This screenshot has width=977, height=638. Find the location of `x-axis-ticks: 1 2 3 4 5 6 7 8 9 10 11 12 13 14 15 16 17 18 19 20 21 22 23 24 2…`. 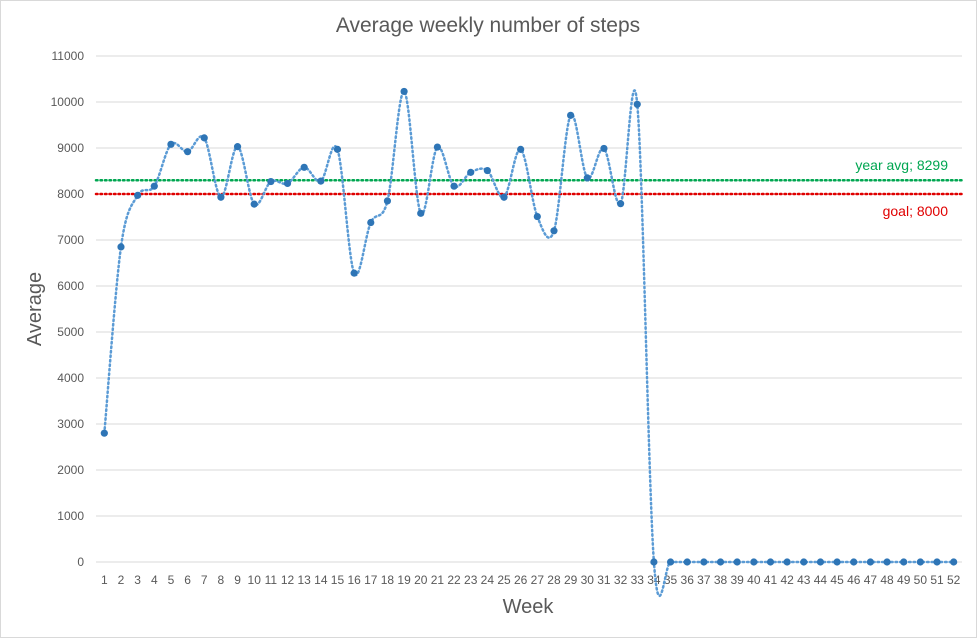

x-axis-ticks: 1 2 3 4 5 6 7 8 9 10 11 12 13 14 15 16 17 18 19 20 21 22 23 24 2… is located at coordinates (531, 580).